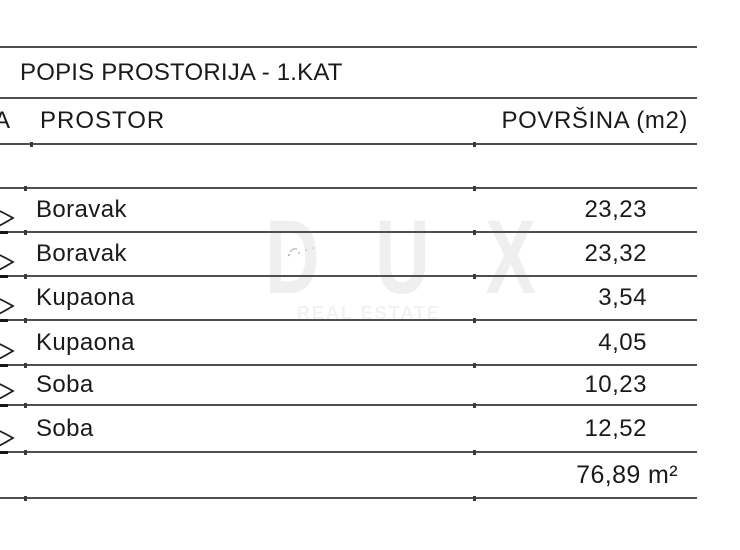  What do you see at coordinates (370, 475) in the screenshot?
I see `table-total-row: 76,89 m²` at bounding box center [370, 475].